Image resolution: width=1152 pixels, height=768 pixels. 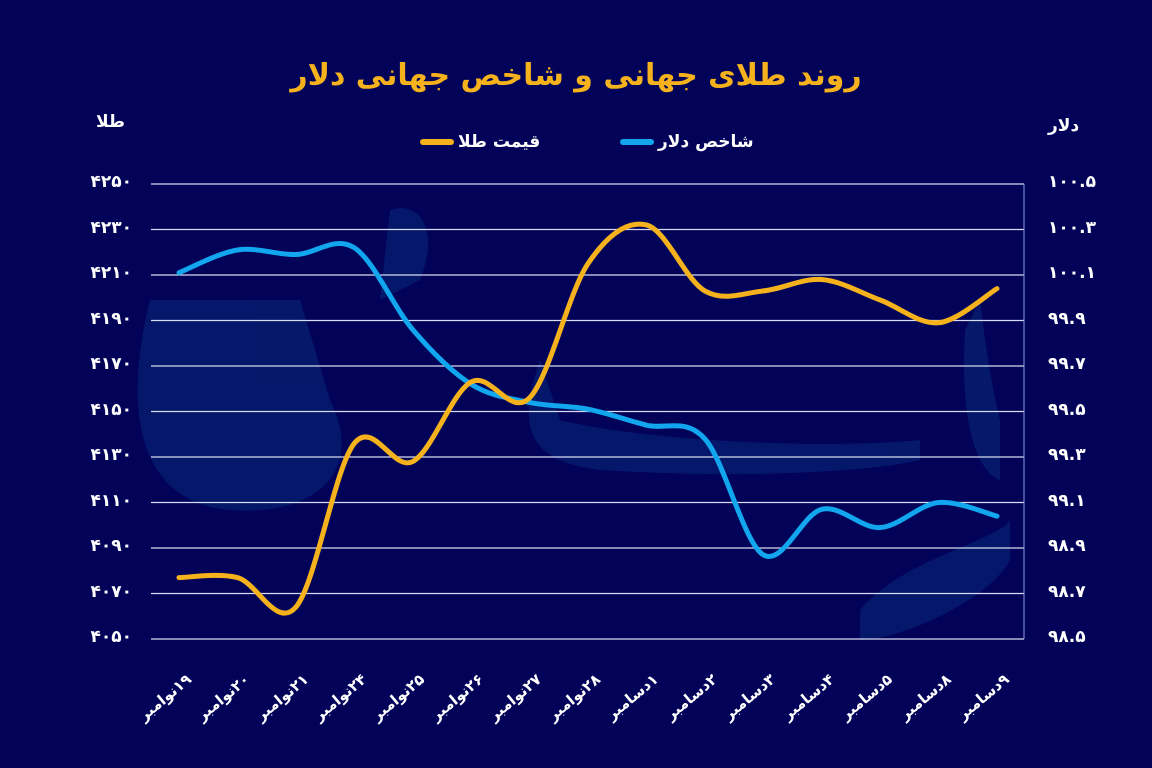 I want to click on y-tick-right: ۹۸.۷, so click(x=1067, y=591).